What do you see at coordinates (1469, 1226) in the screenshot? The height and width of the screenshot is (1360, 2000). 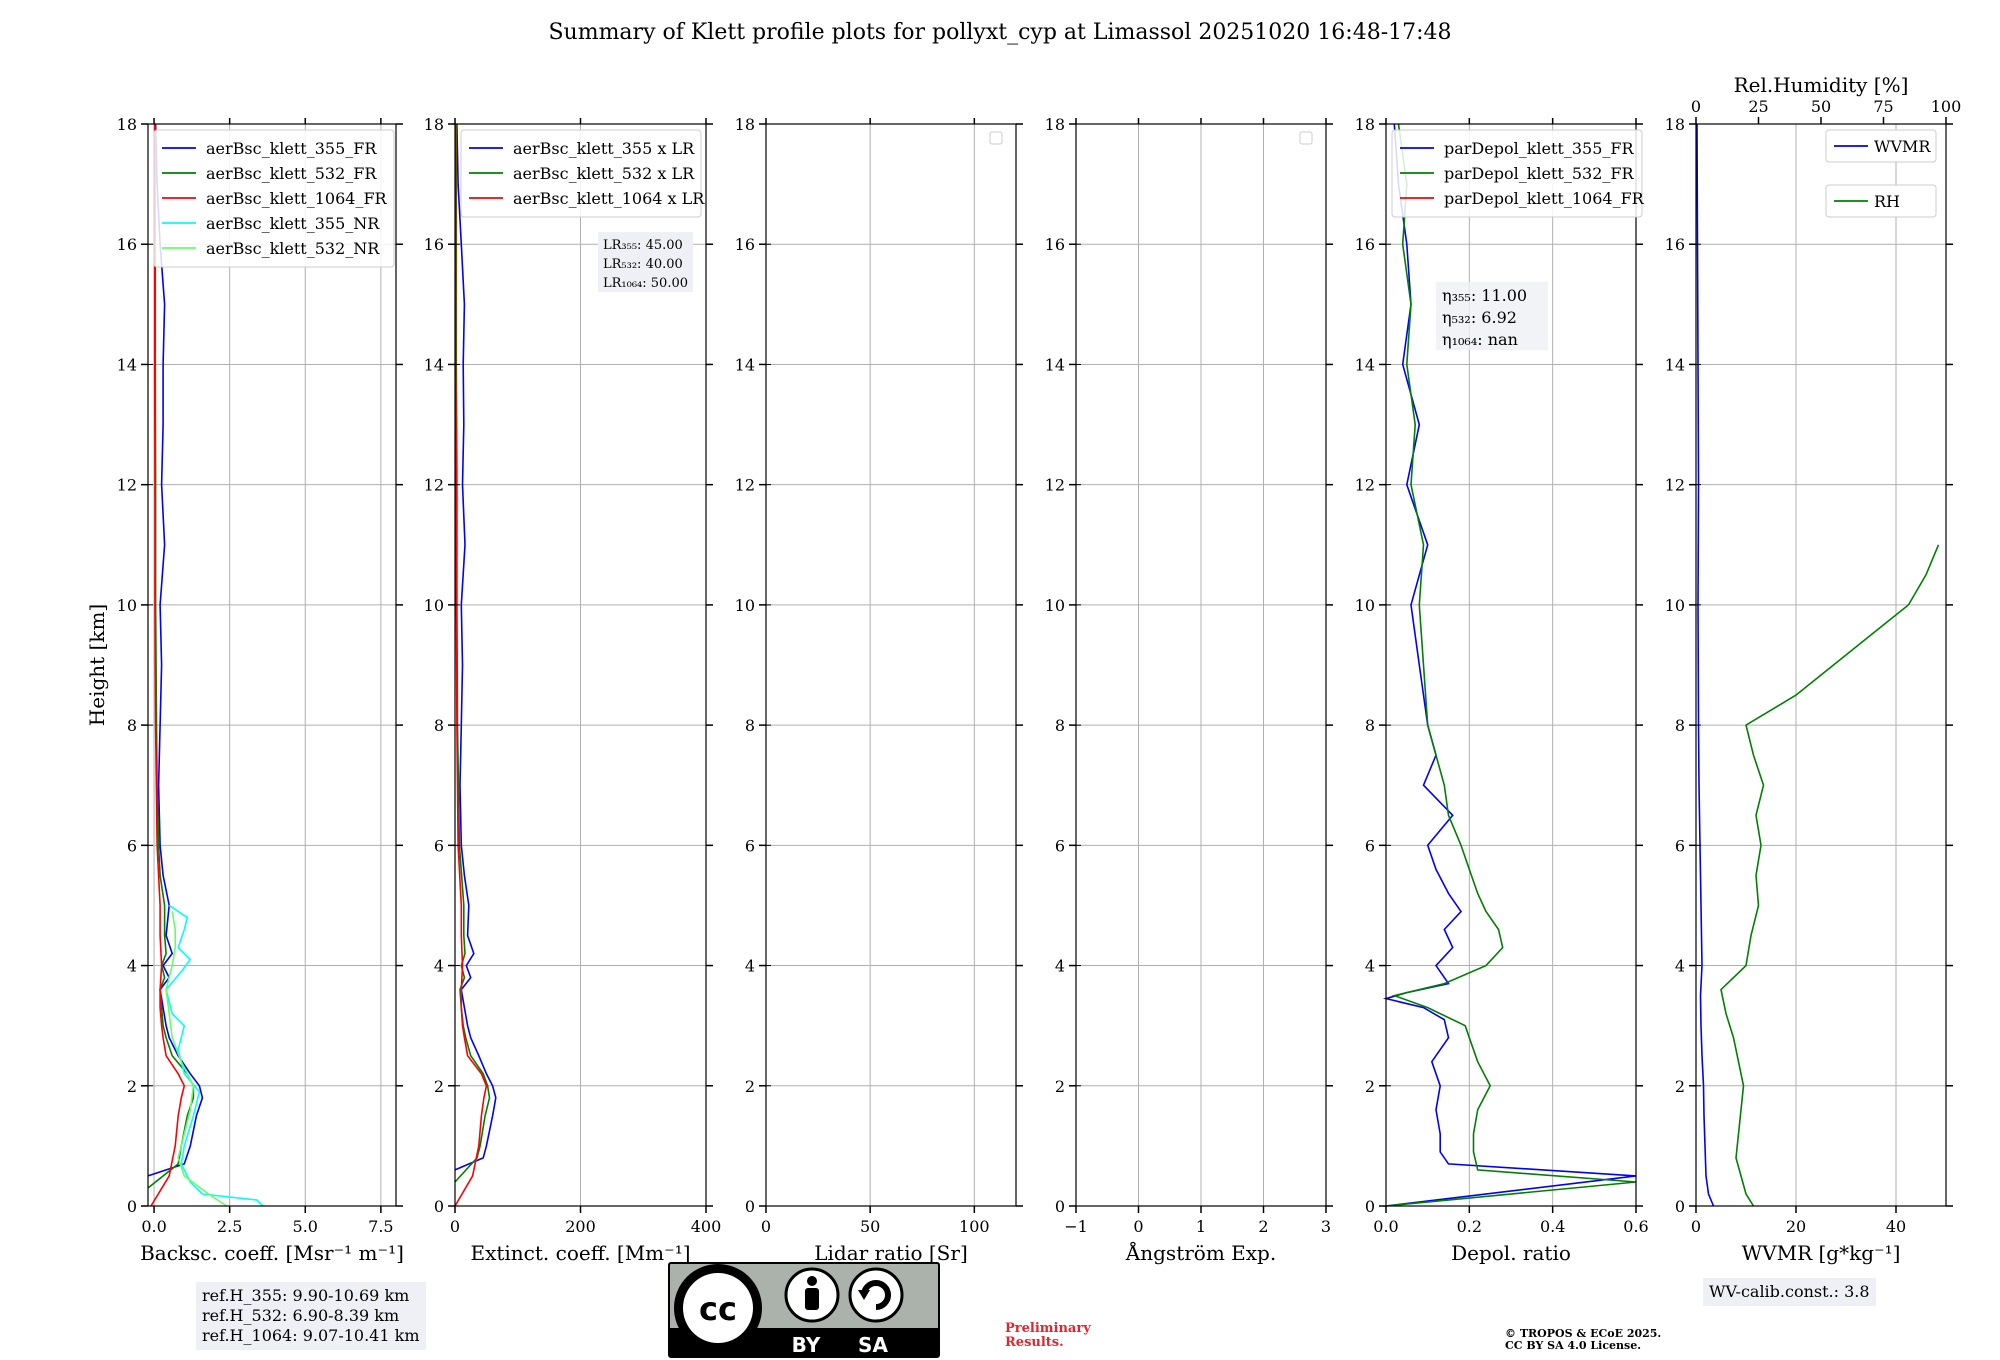 I see `x-tick-label: 0.2` at bounding box center [1469, 1226].